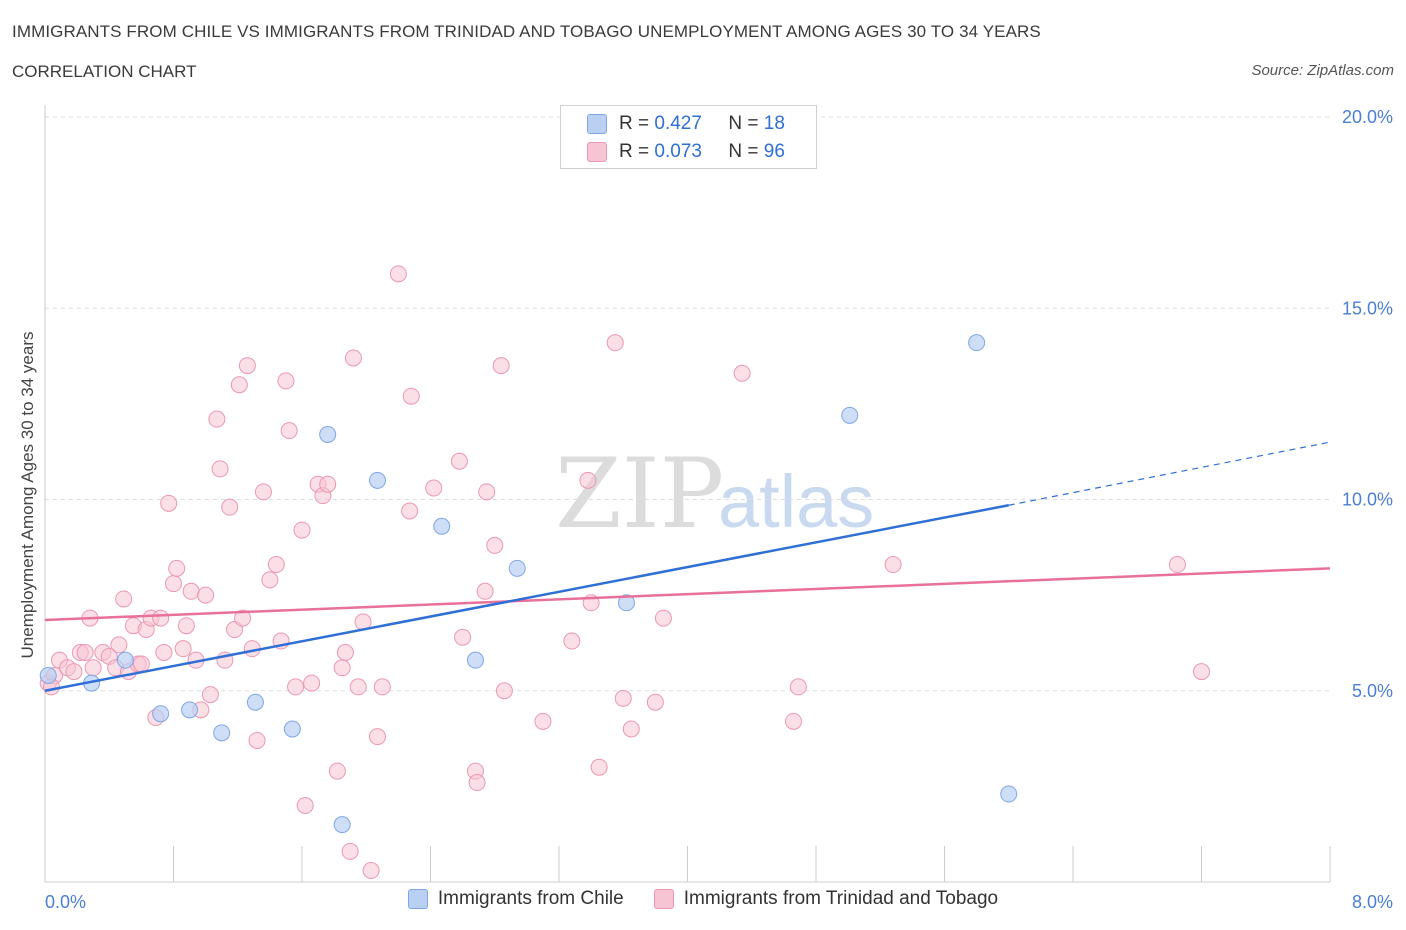  I want to click on watermark-zip: ZIP, so click(639, 494).